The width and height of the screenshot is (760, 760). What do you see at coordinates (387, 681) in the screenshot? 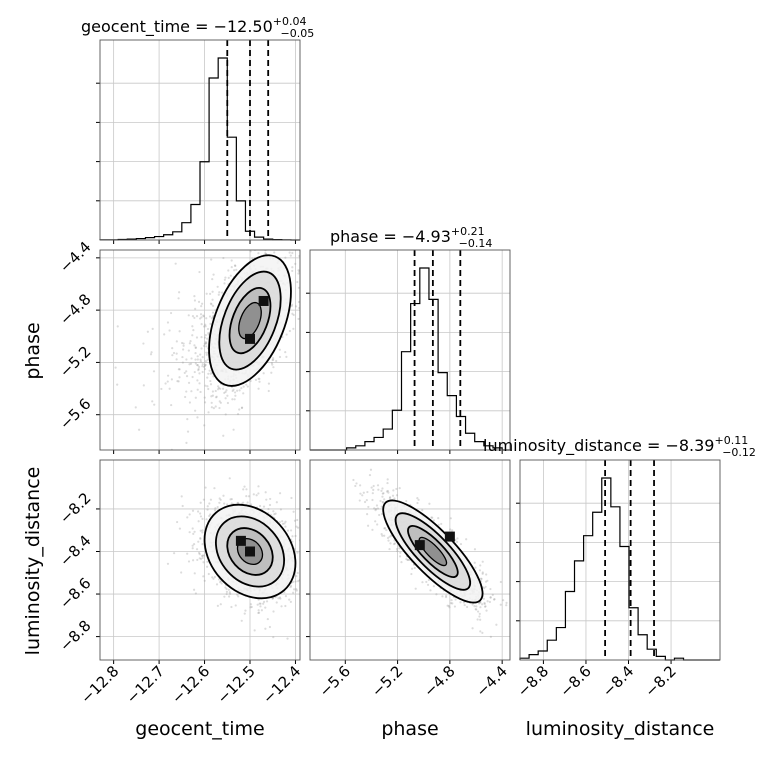
I see `joint-phase-luminosity-distance-xtick-label-1: −5.2` at bounding box center [387, 681].